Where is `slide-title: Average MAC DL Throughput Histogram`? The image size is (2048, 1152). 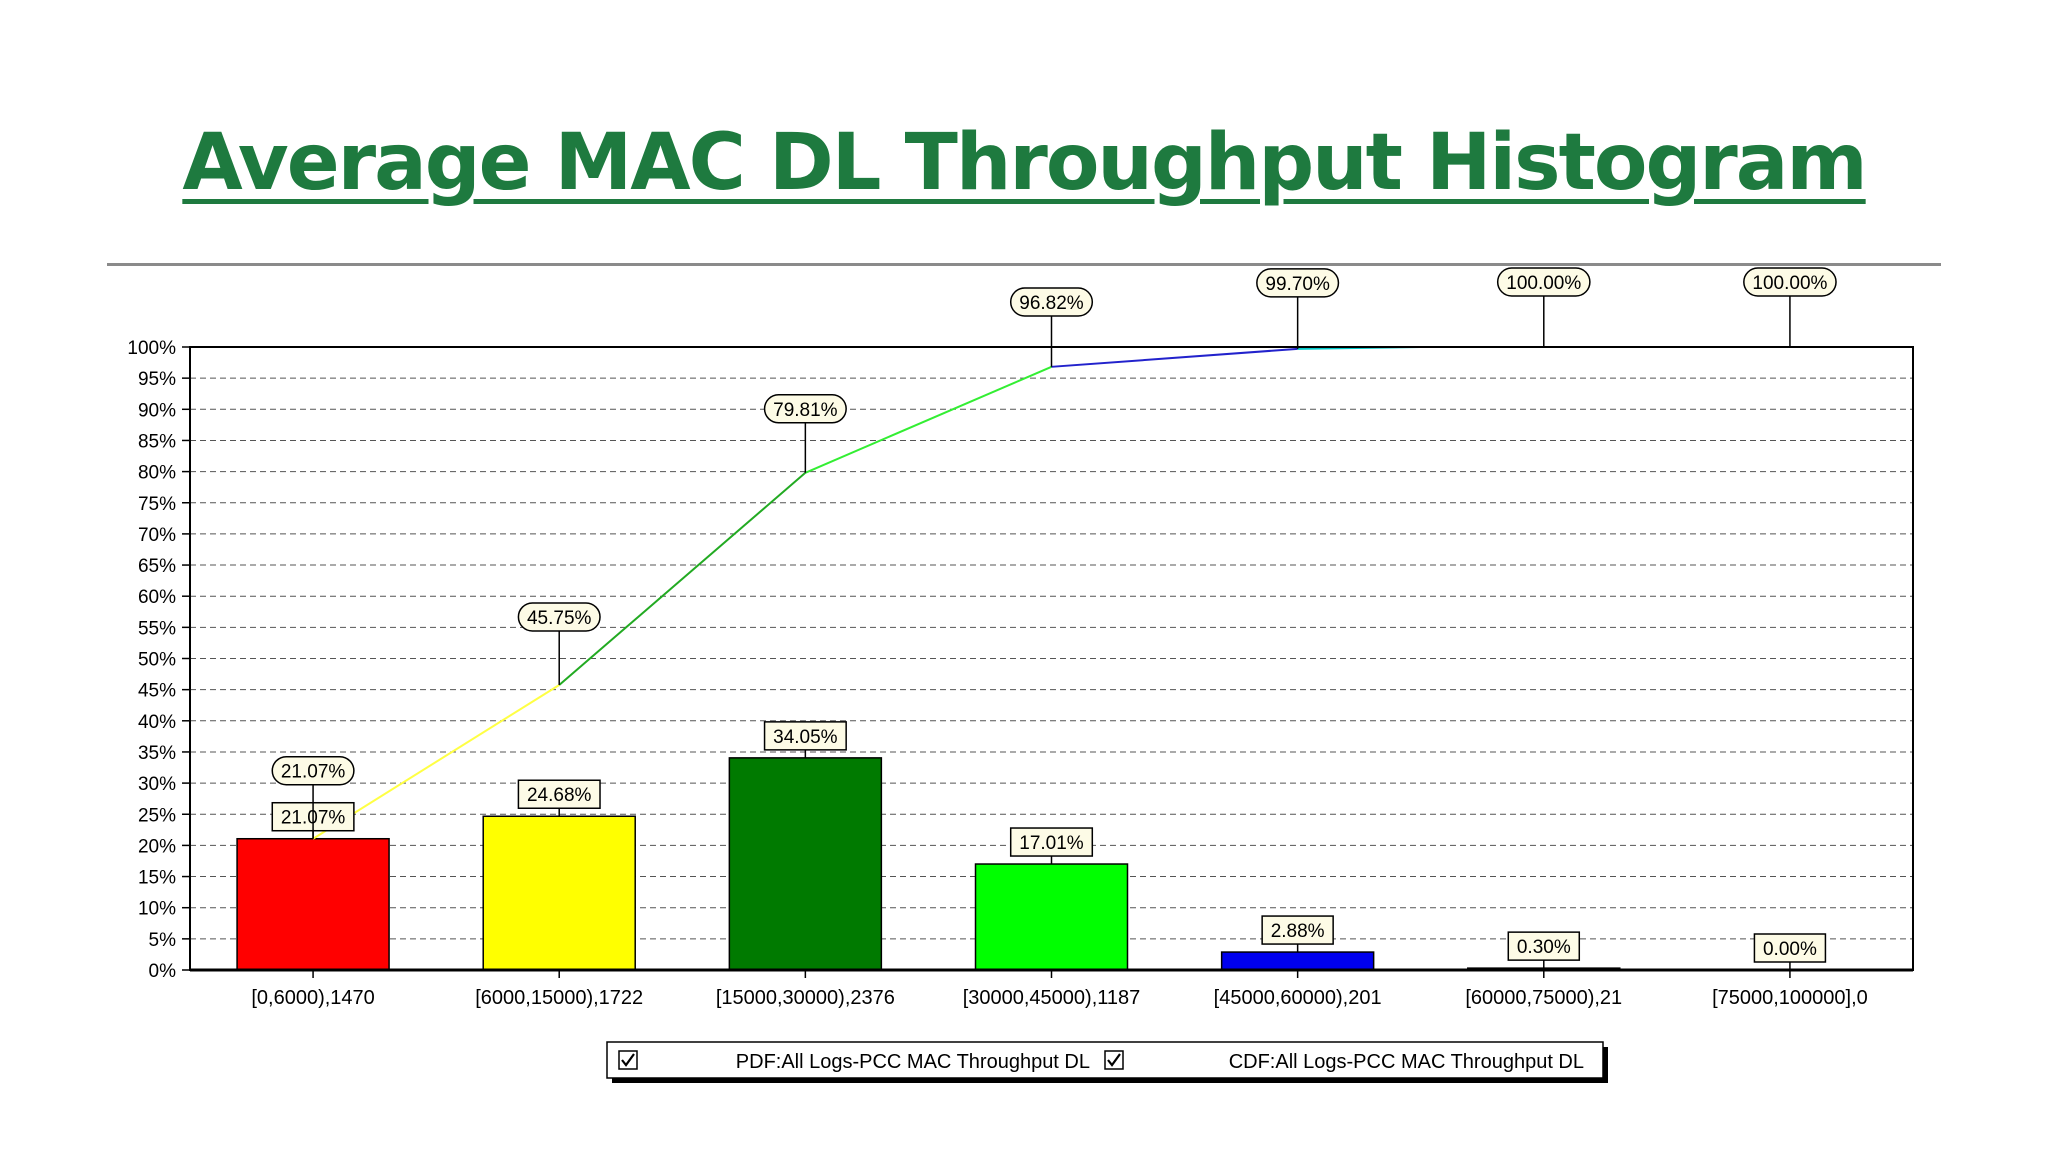
slide-title: Average MAC DL Throughput Histogram is located at coordinates (1024, 163).